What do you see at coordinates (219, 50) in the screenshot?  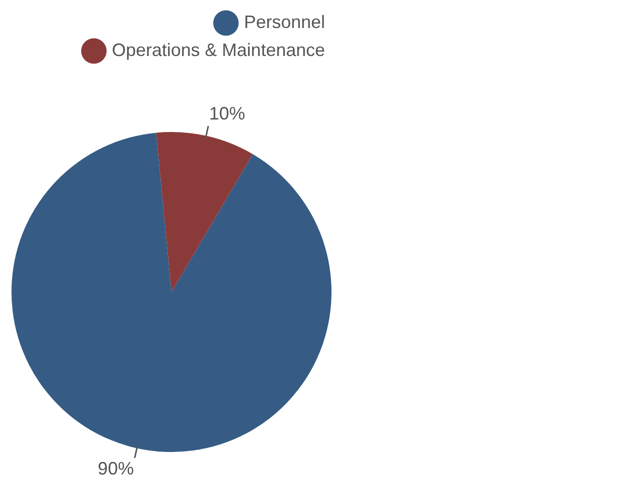 I see `legend-label: Operations & Maintenance` at bounding box center [219, 50].